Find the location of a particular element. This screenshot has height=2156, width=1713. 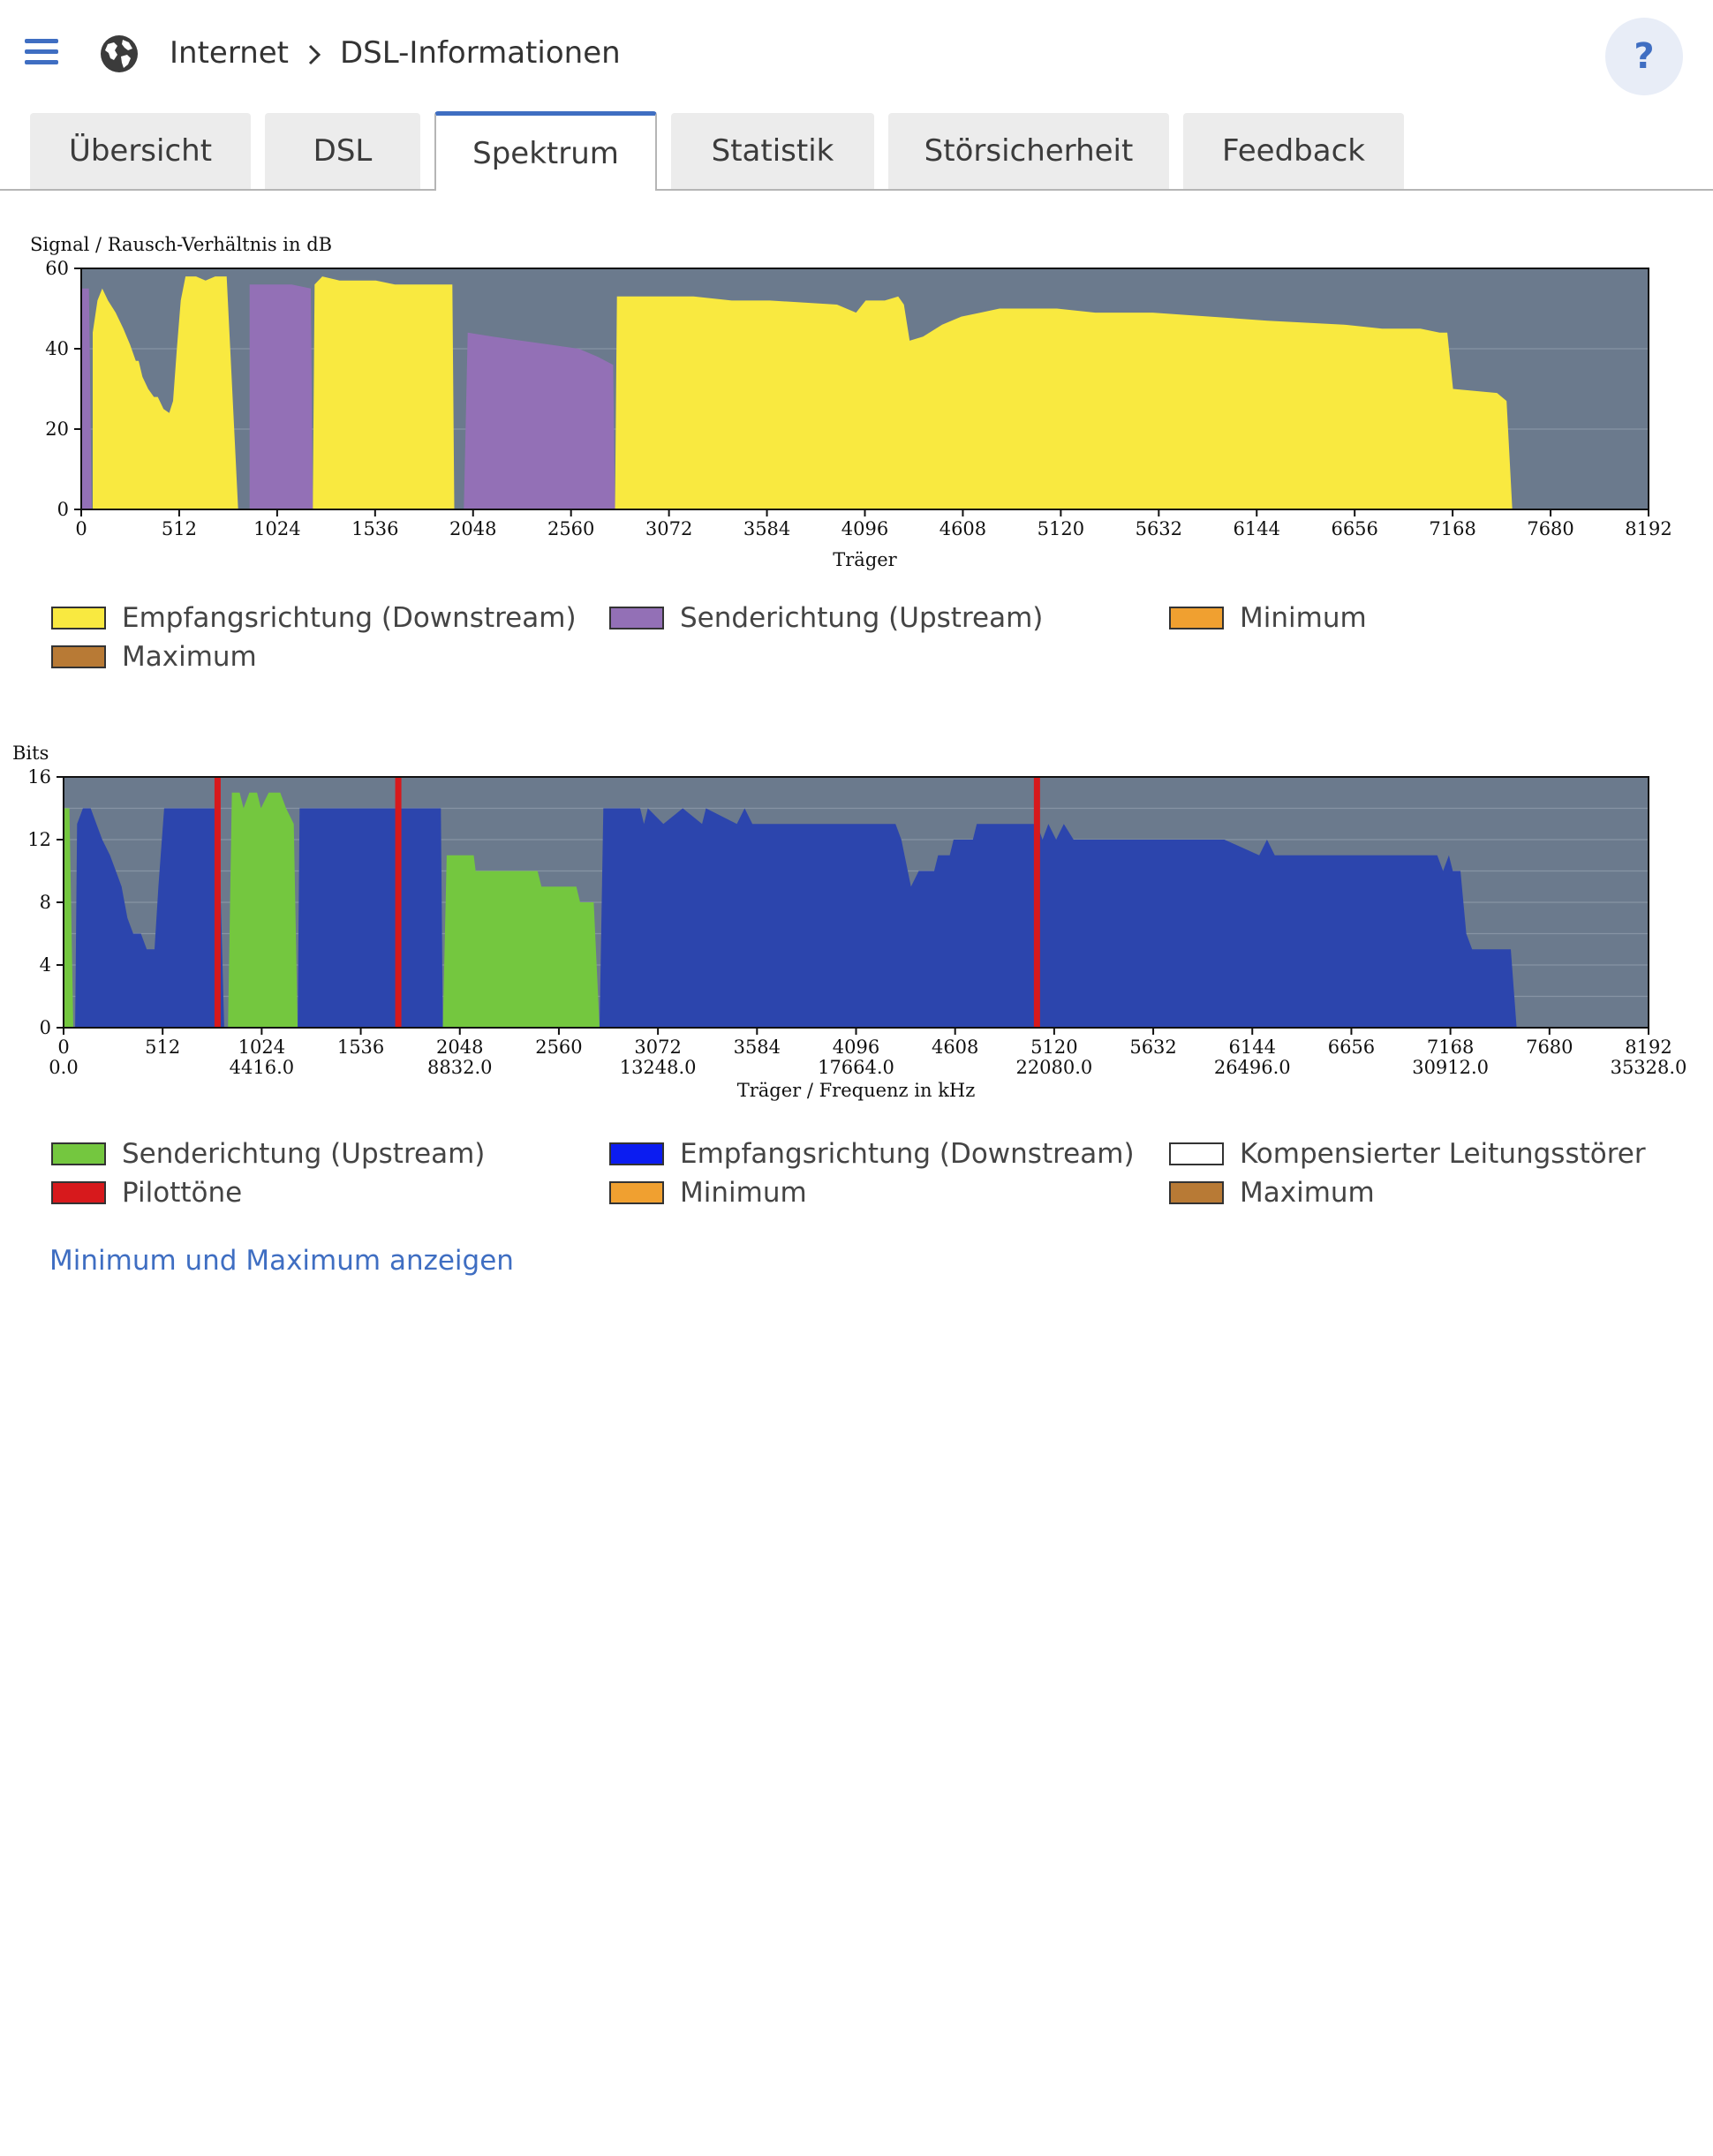

y-tick-label: 0 is located at coordinates (63, 509).